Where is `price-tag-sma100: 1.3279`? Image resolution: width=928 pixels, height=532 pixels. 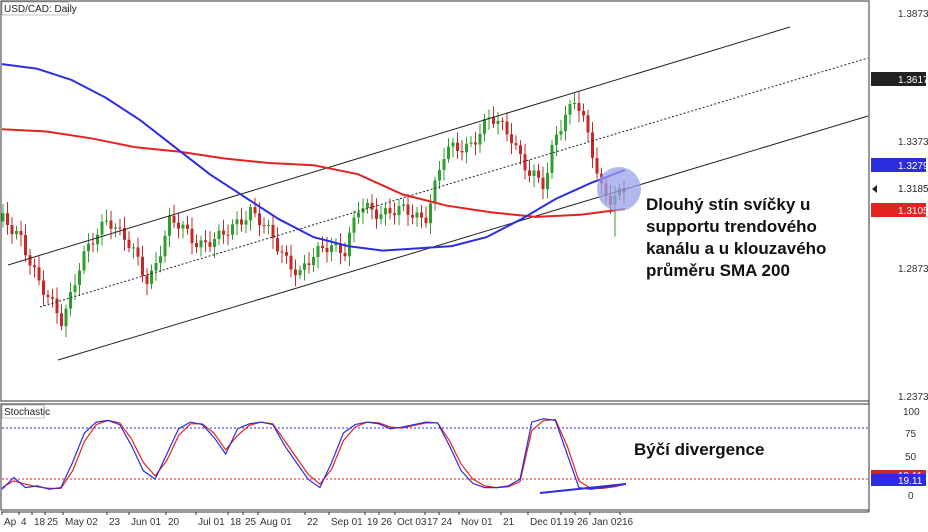
price-tag-sma100: 1.3279 is located at coordinates (899, 165).